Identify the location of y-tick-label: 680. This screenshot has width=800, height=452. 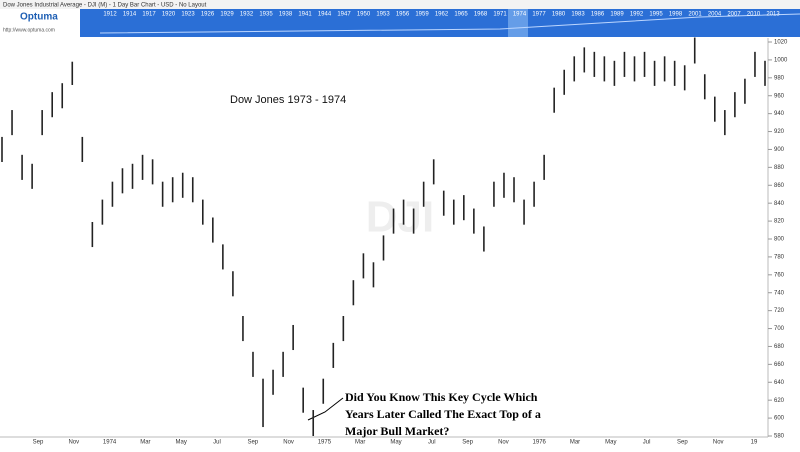
(779, 347).